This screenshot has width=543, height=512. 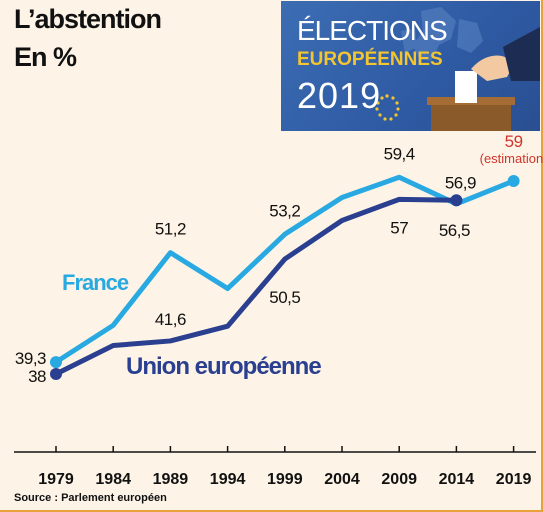 I want to click on x-tick-label: 1999, so click(x=285, y=479).